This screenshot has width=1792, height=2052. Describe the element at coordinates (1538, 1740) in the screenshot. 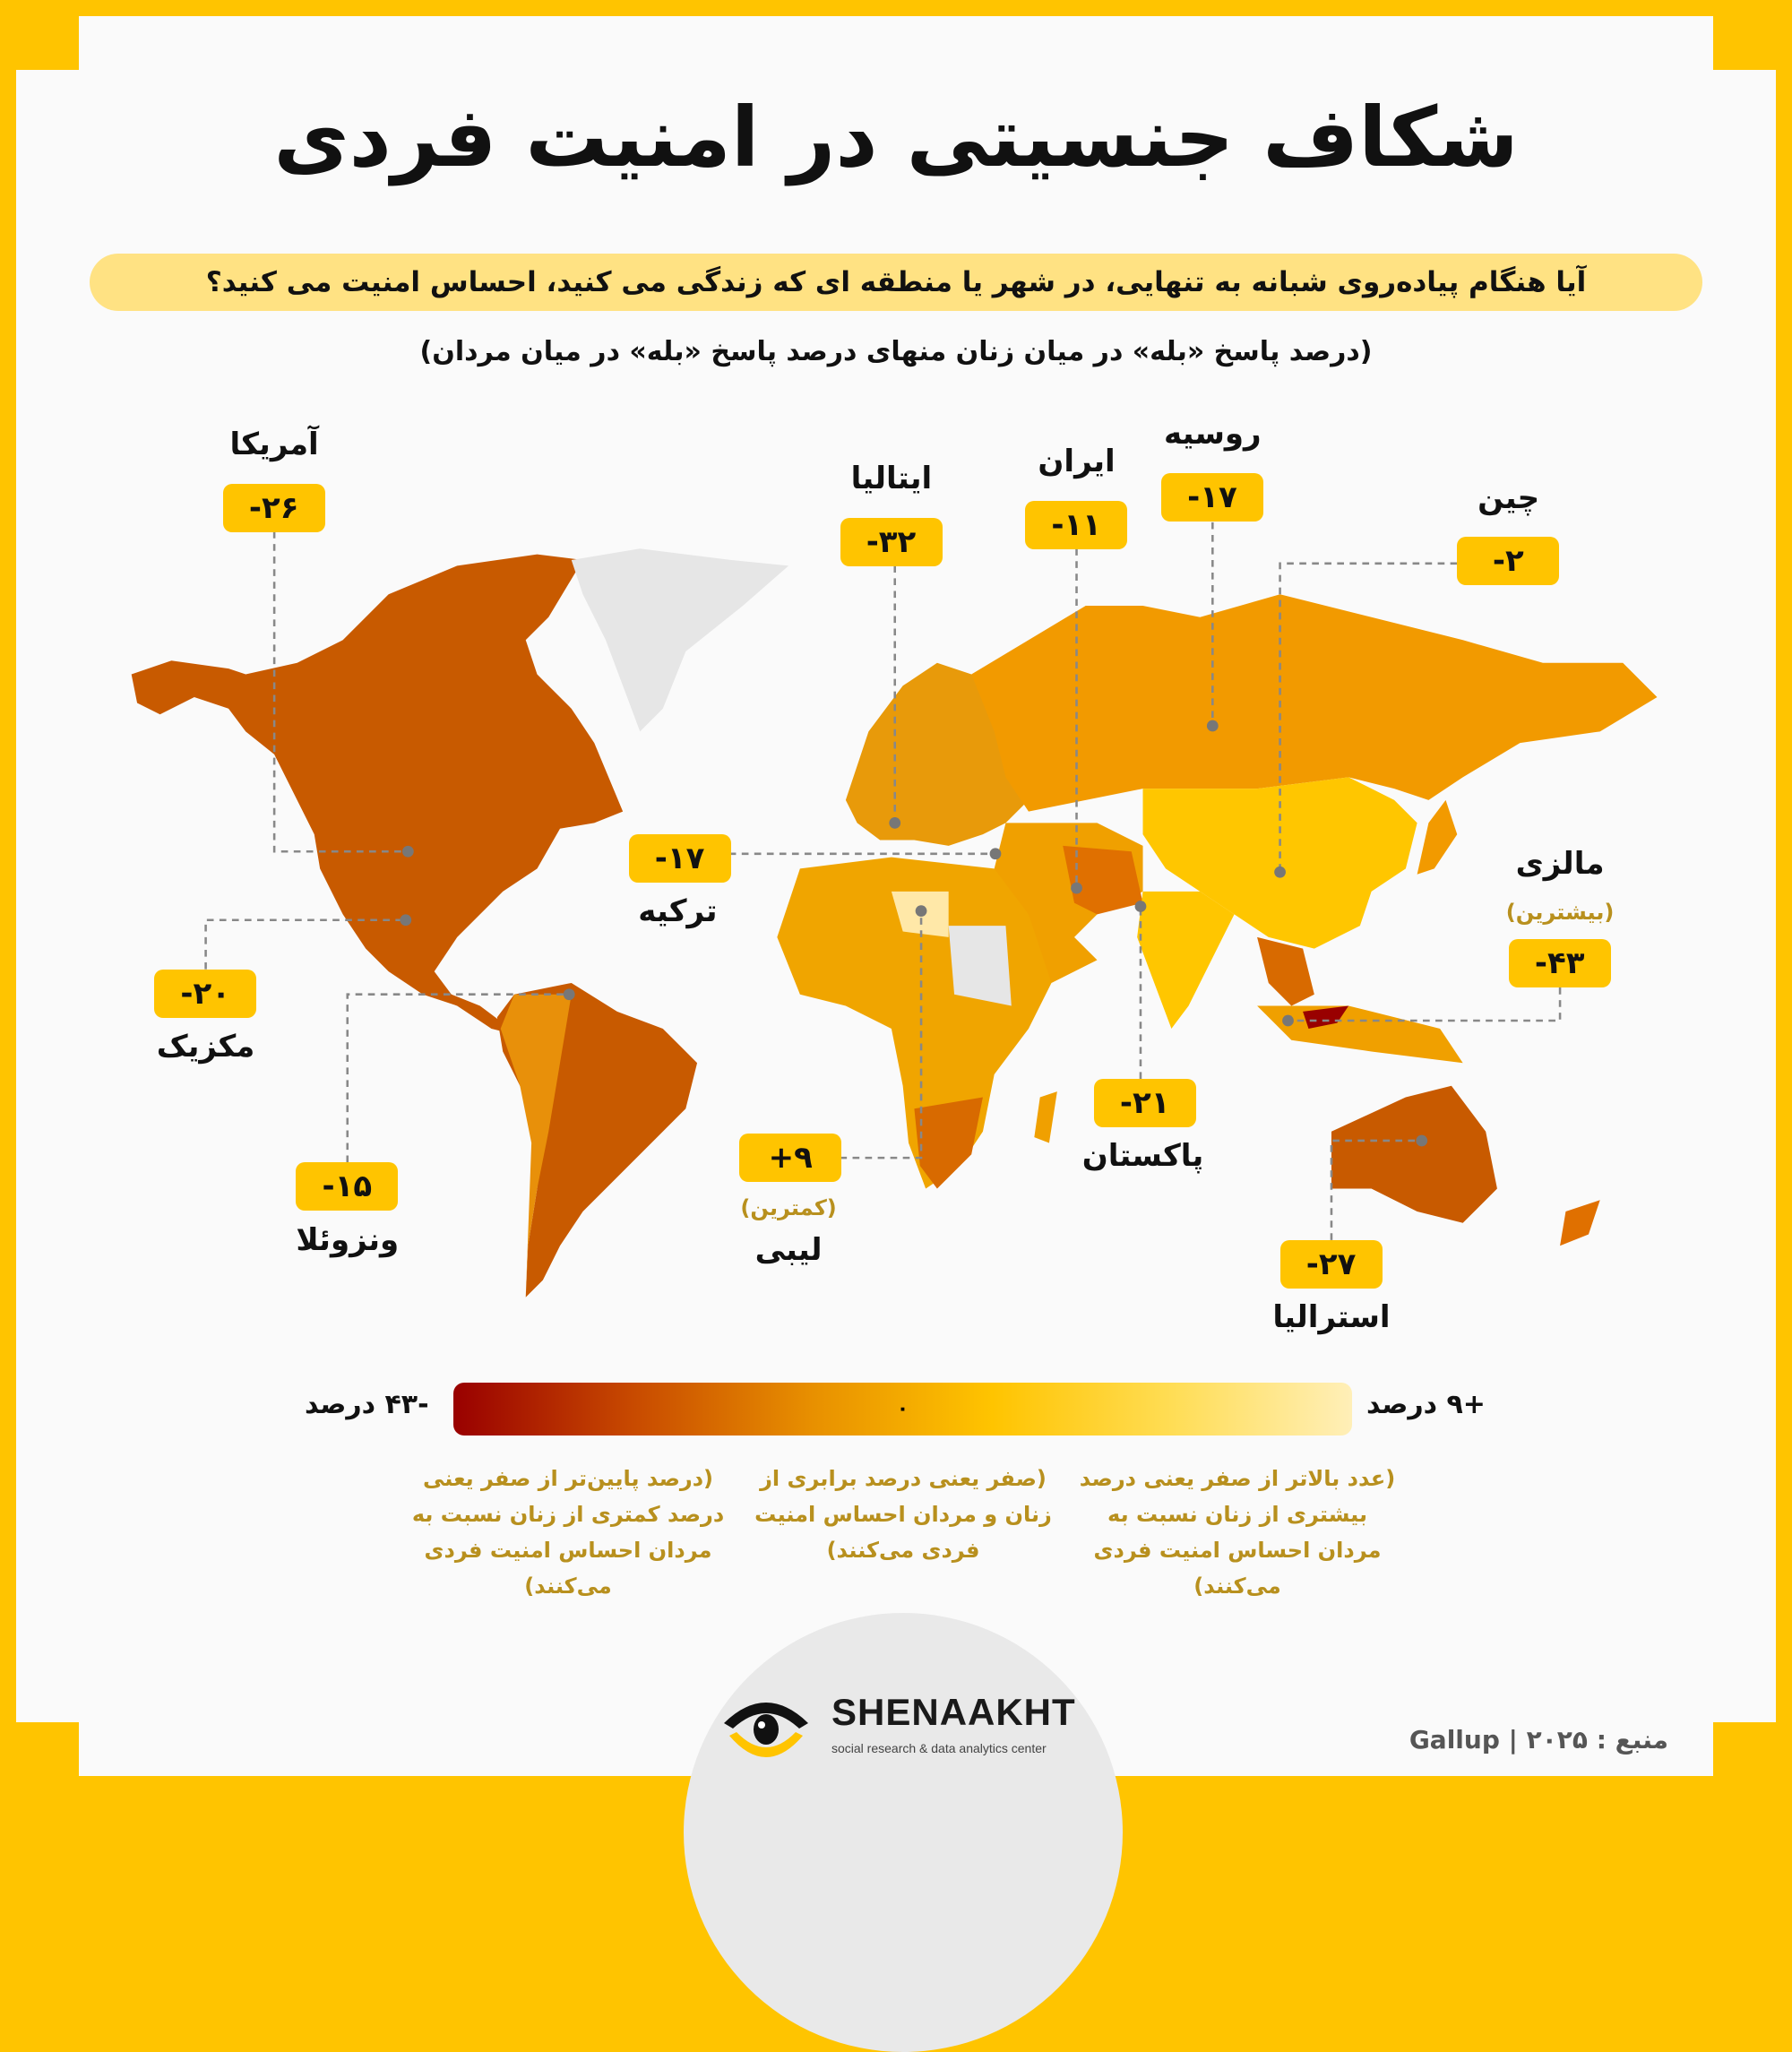

I see `source-credit: منبع : ۲۰۲۵ | Gallup` at that location.